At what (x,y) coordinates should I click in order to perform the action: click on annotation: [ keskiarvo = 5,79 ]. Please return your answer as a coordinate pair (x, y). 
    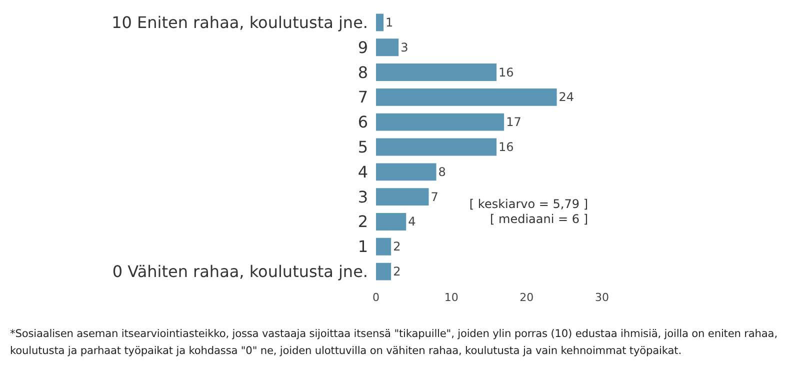
    Looking at the image, I should click on (528, 204).